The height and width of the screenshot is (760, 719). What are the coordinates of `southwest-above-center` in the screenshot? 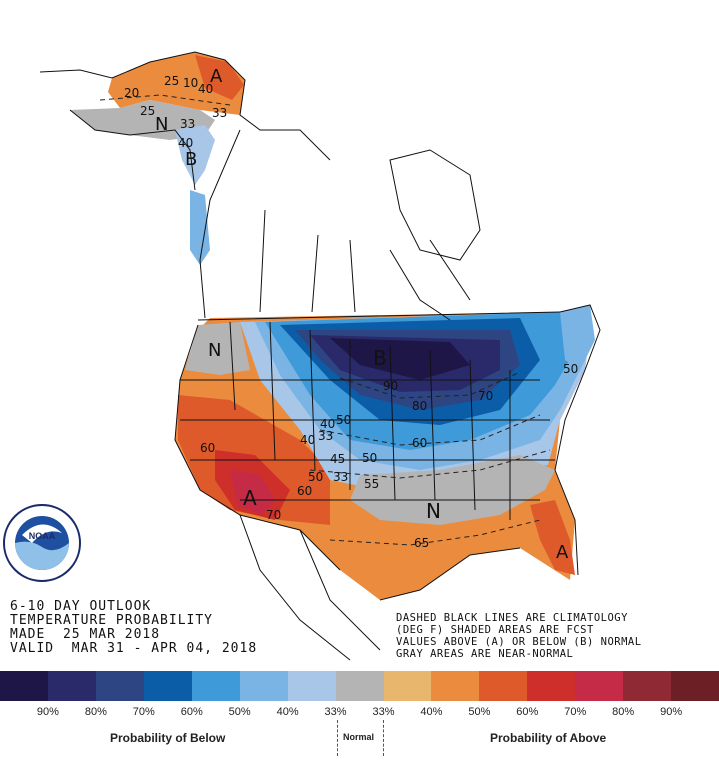 It's located at (252, 492).